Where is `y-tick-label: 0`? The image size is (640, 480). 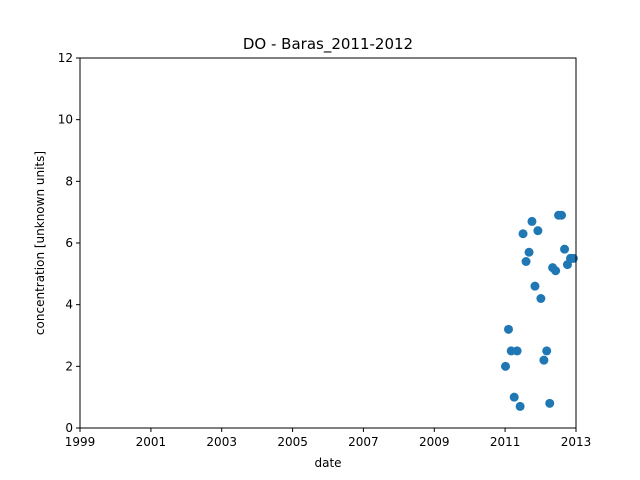
y-tick-label: 0 is located at coordinates (69, 428).